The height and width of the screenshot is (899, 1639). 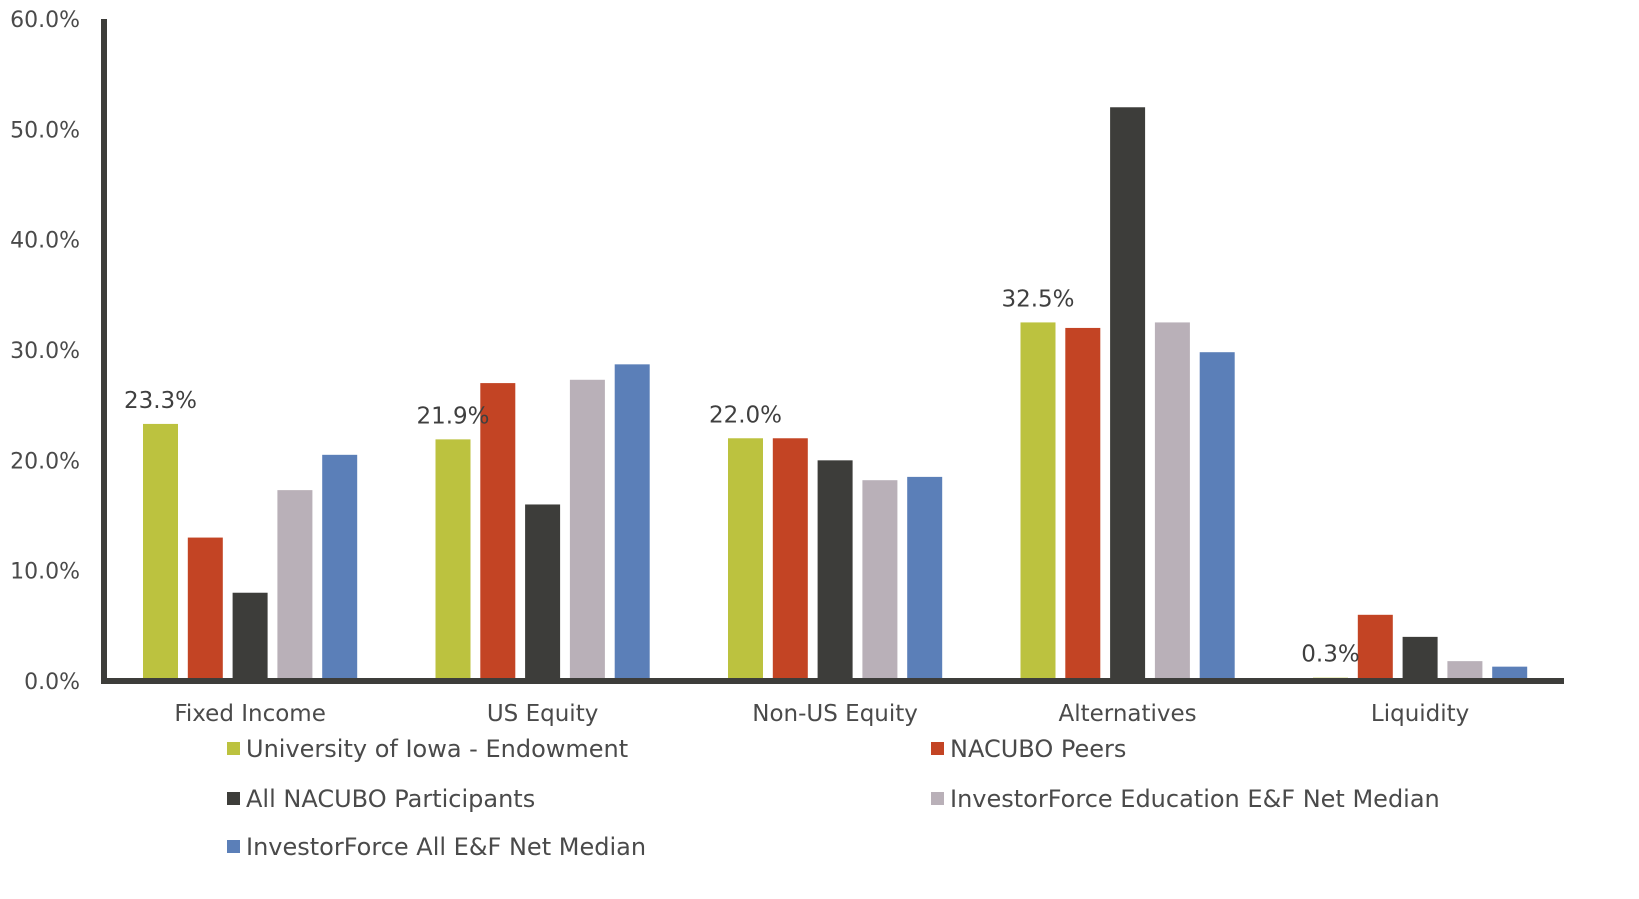 What do you see at coordinates (45, 20) in the screenshot?
I see `y-tick-label: 60.0%` at bounding box center [45, 20].